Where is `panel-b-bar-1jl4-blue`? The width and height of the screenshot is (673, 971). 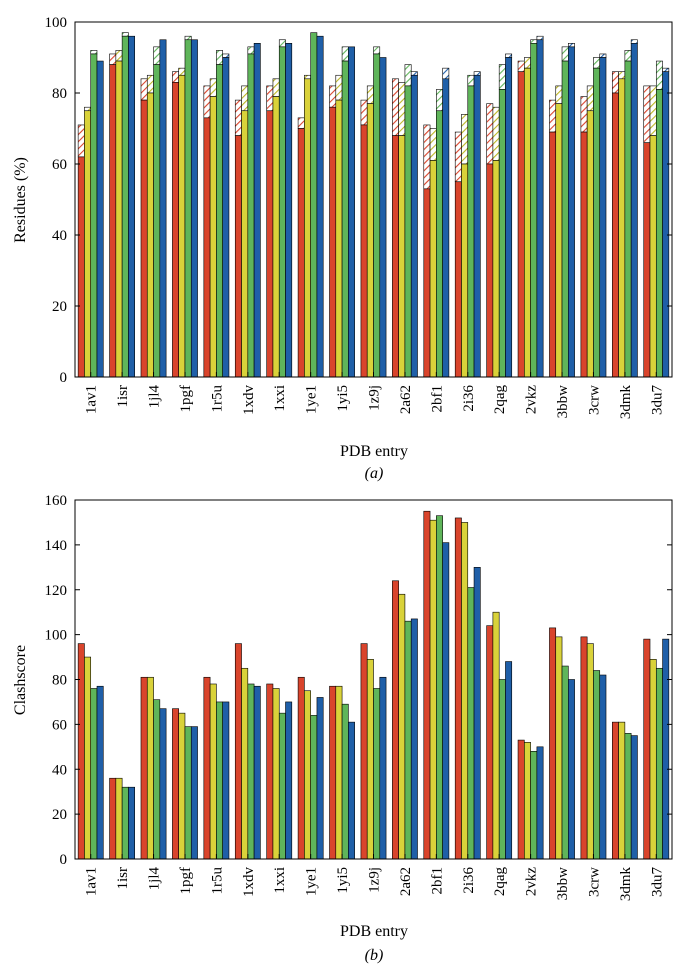 panel-b-bar-1jl4-blue is located at coordinates (163, 784).